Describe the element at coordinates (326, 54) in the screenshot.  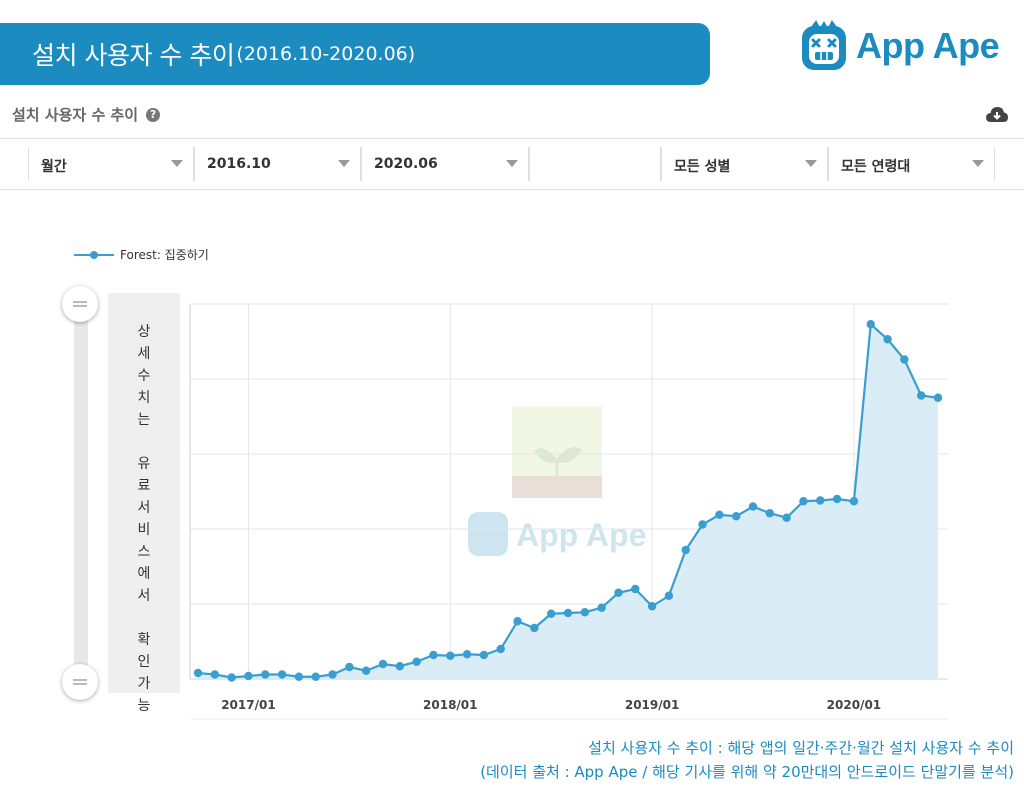
I see `page-period: (2016.10-2020.06)` at that location.